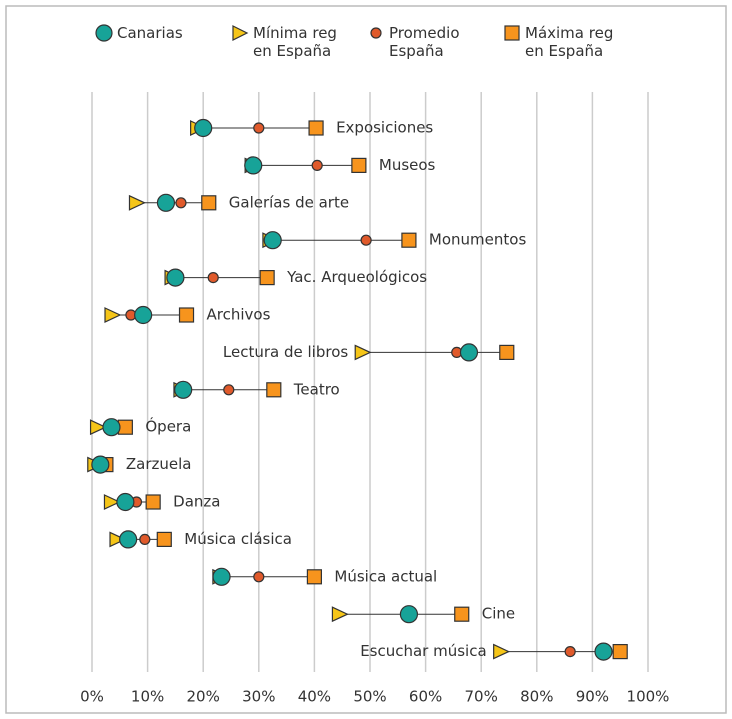 Image resolution: width=732 pixels, height=719 pixels. What do you see at coordinates (478, 240) in the screenshot?
I see `category-label: Monumentos` at bounding box center [478, 240].